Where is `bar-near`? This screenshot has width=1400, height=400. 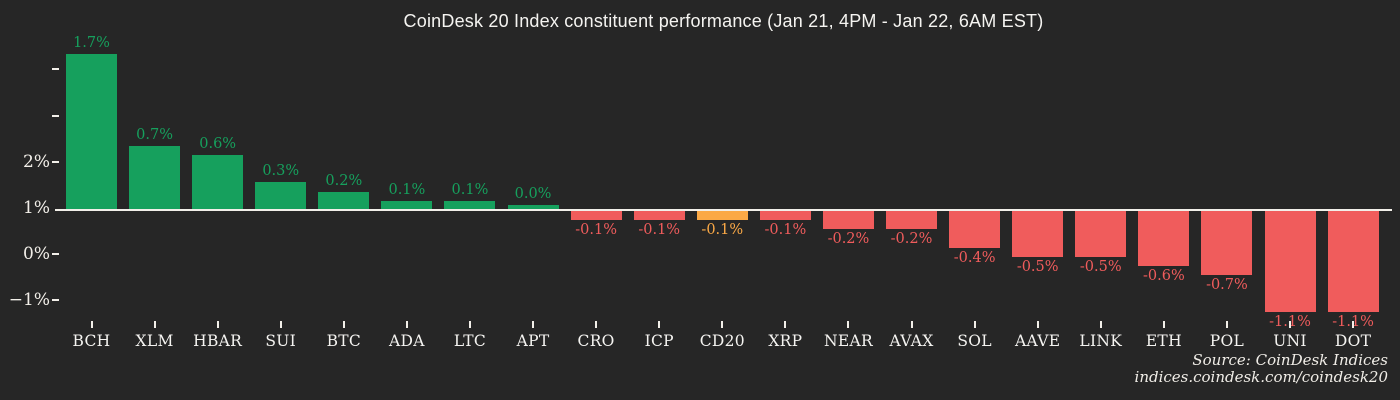 bar-near is located at coordinates (848, 220).